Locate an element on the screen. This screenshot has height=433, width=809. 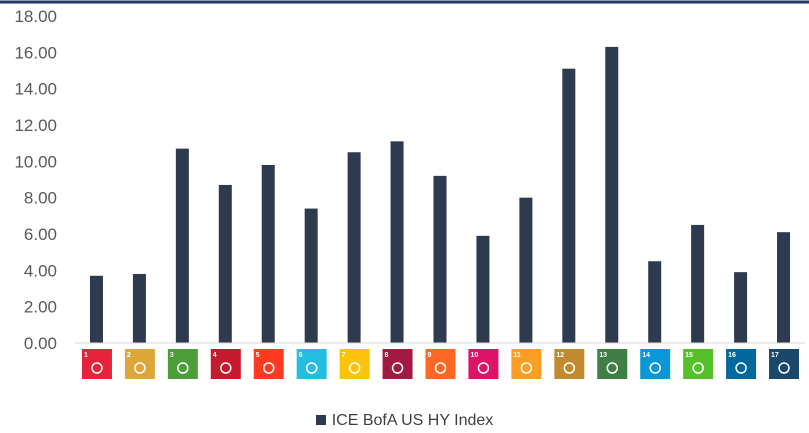
sdg-icon-number: 17 is located at coordinates (775, 355).